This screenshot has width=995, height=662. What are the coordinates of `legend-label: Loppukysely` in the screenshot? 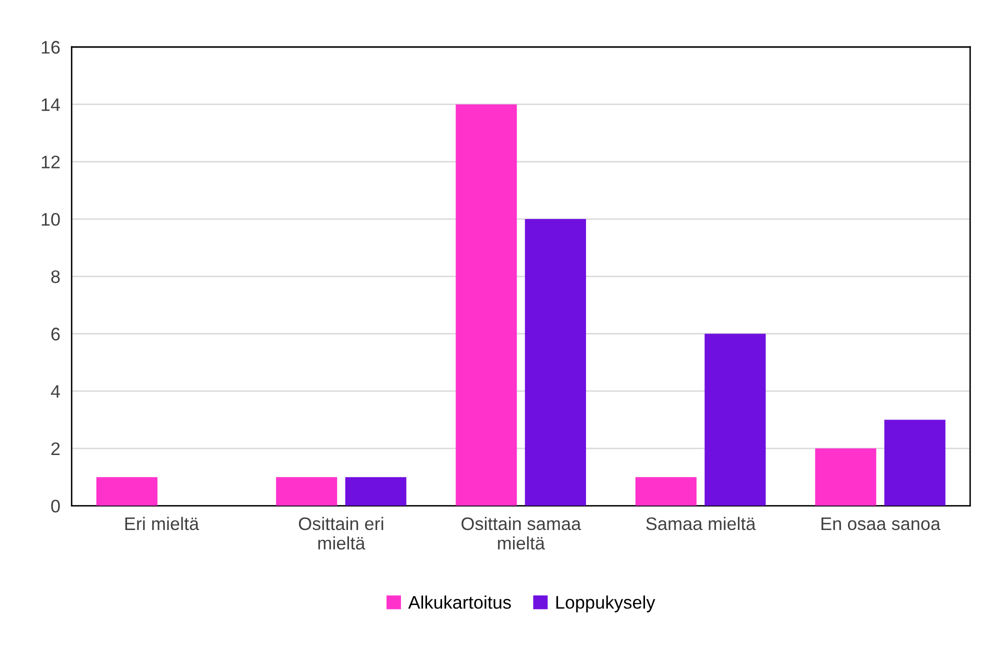 It's located at (606, 604).